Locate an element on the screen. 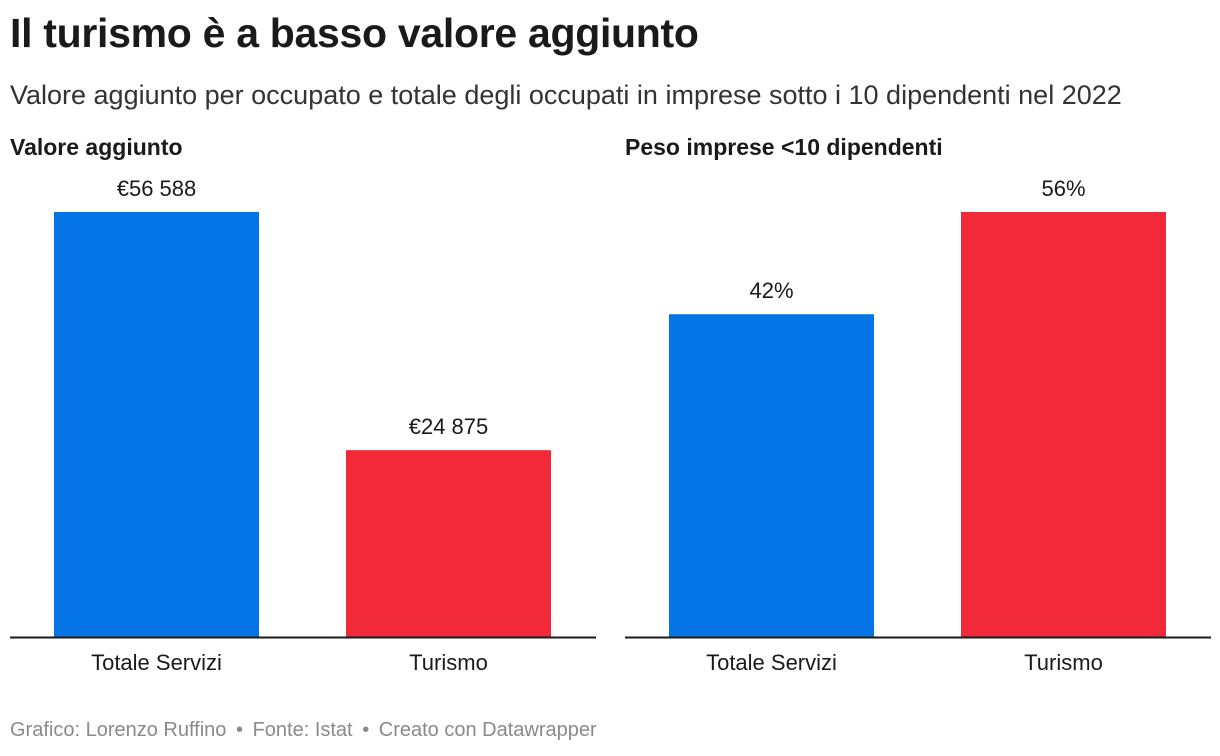 The height and width of the screenshot is (756, 1220). chart-title: Il turismo è a basso valore aggiunto is located at coordinates (354, 33).